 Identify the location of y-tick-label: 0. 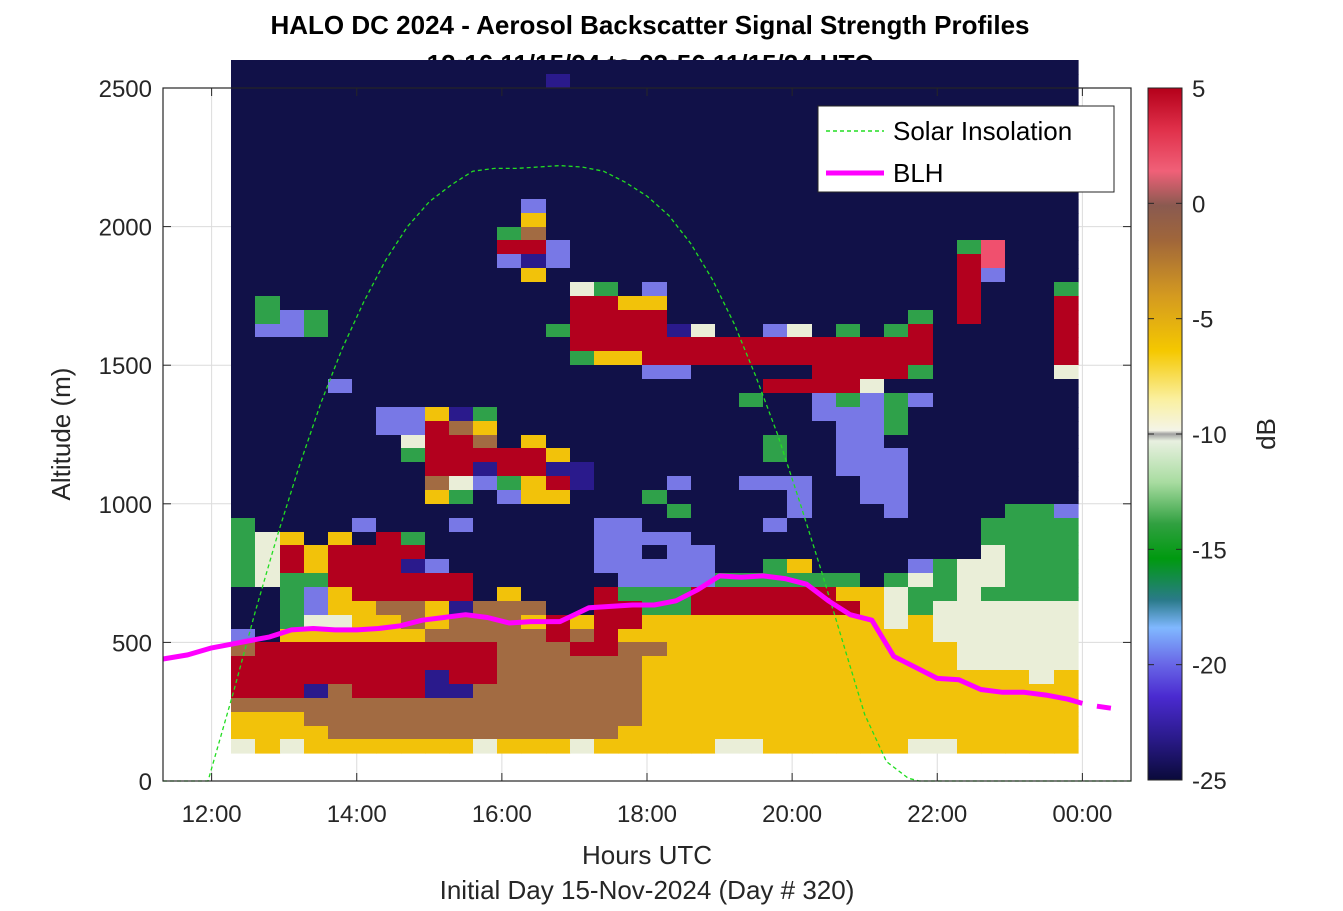
(145, 782).